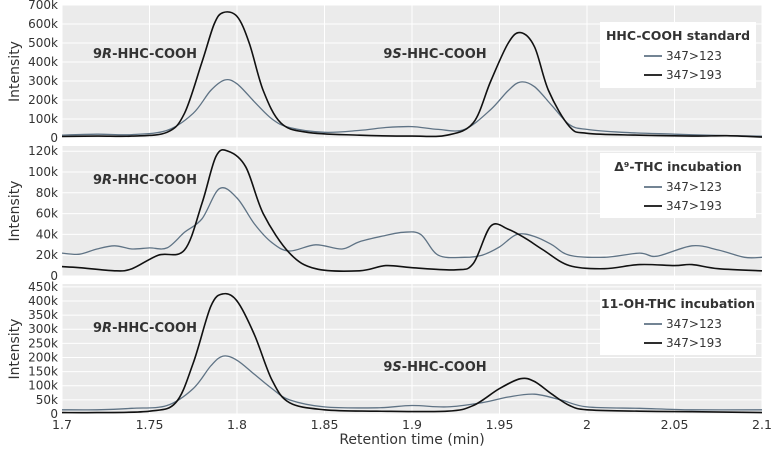  I want to click on y-tick-label: 20k, so click(47, 255).